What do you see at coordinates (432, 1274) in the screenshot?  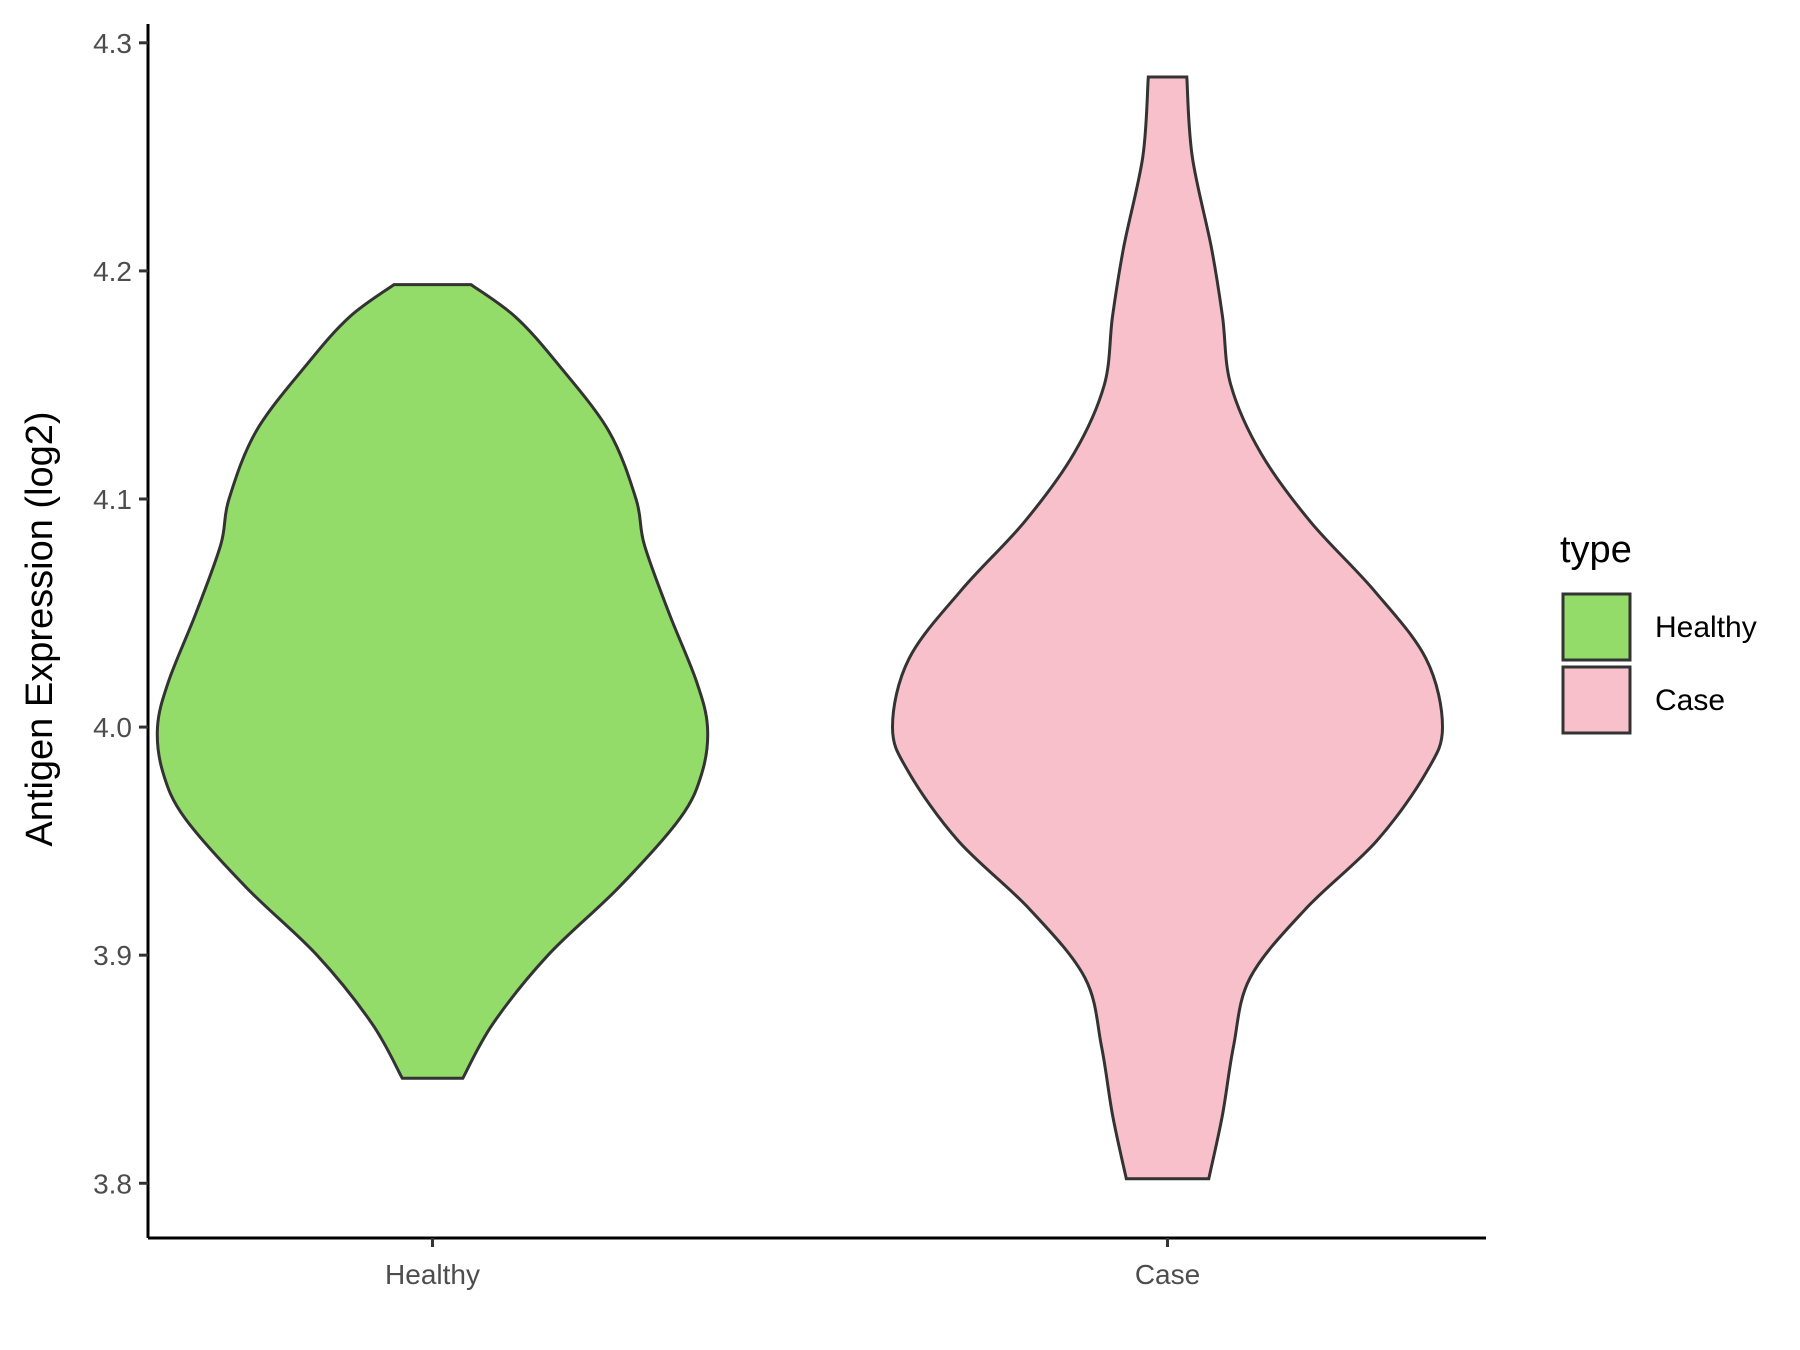 I see `x-tick-label: Healthy` at bounding box center [432, 1274].